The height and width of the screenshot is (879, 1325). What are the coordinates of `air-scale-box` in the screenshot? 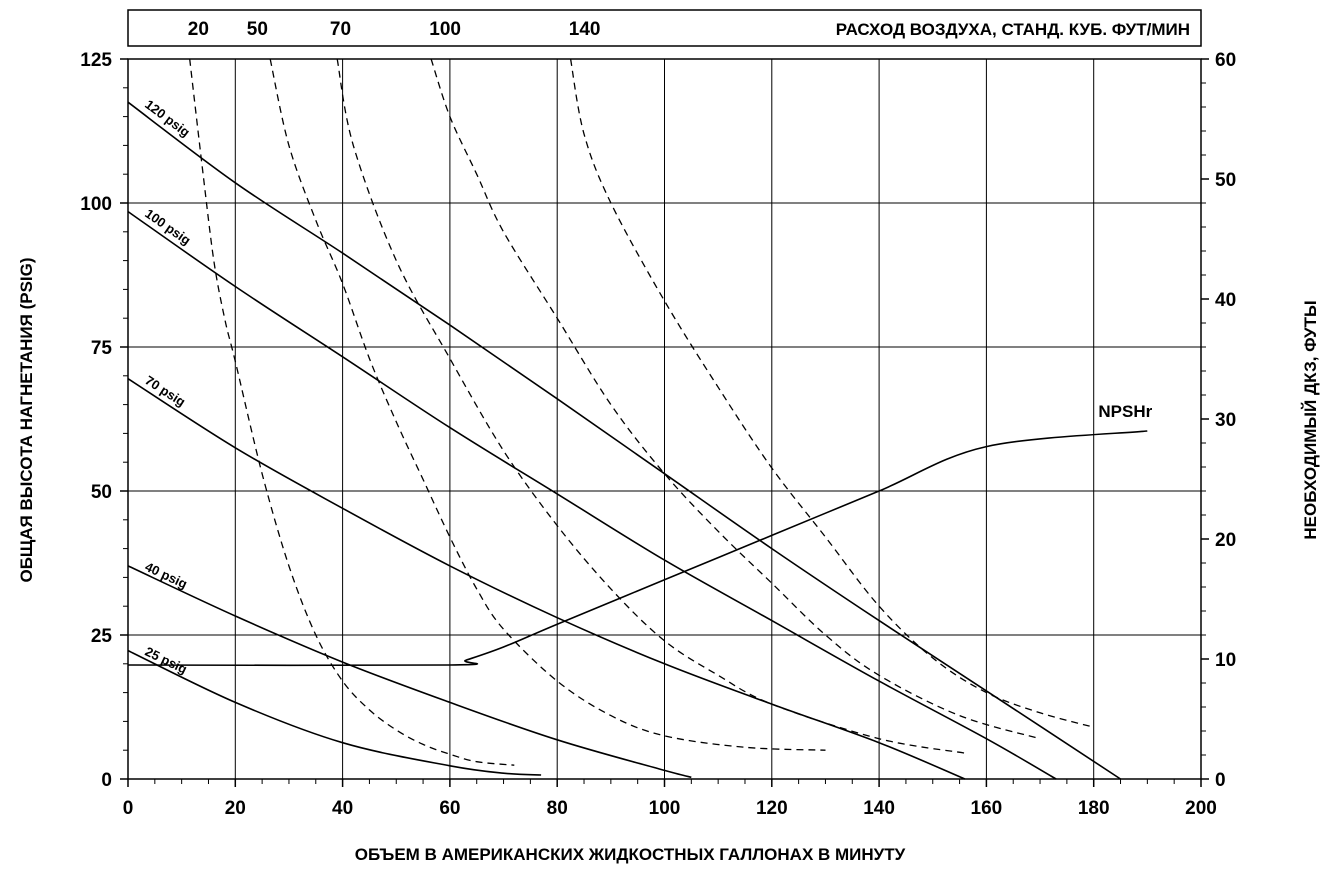 It's located at (664, 28).